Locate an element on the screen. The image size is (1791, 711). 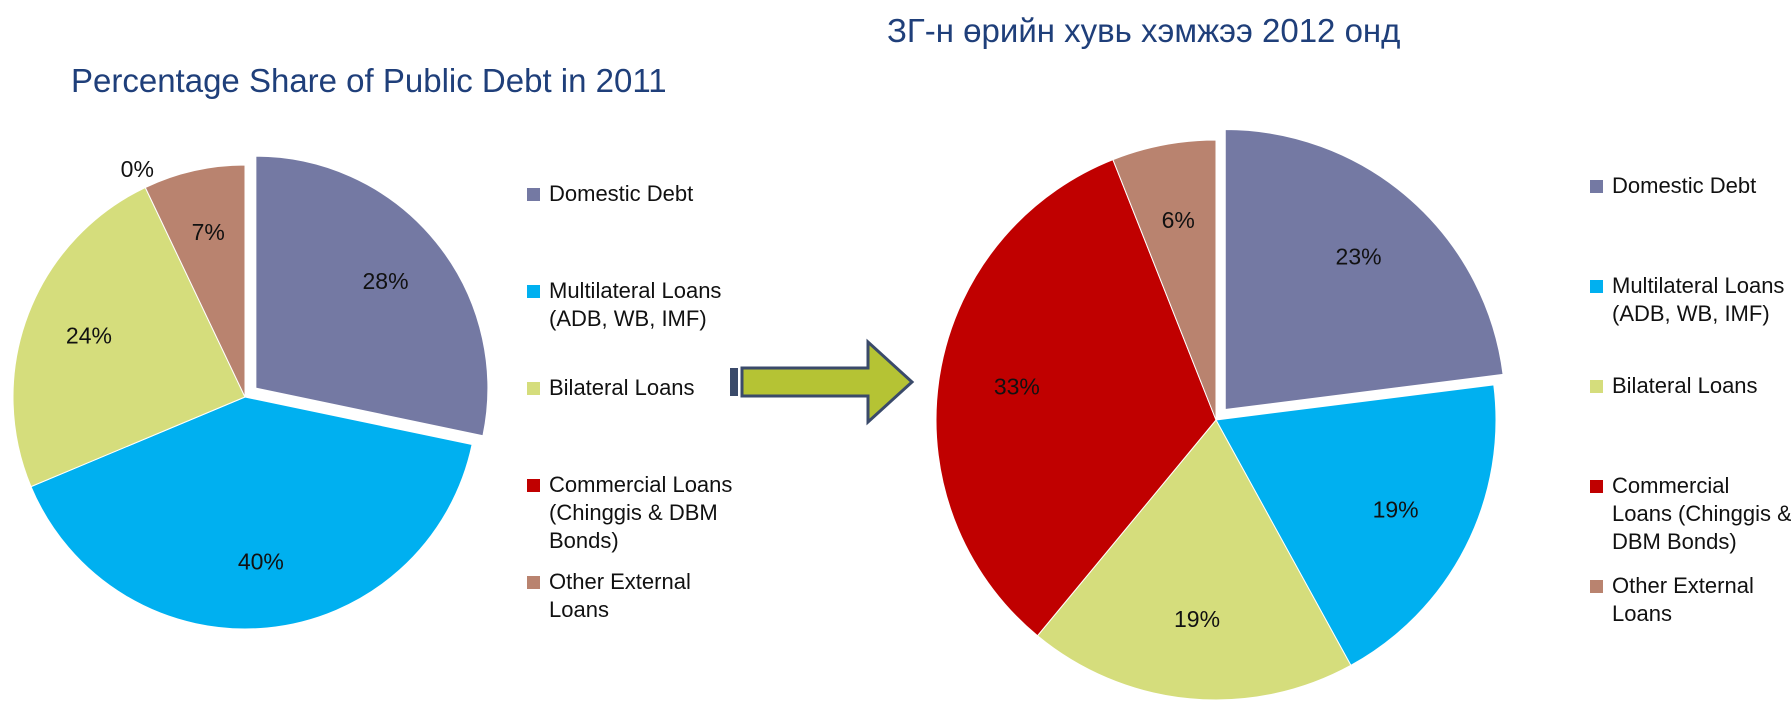
data-label: 24% is located at coordinates (89, 335).